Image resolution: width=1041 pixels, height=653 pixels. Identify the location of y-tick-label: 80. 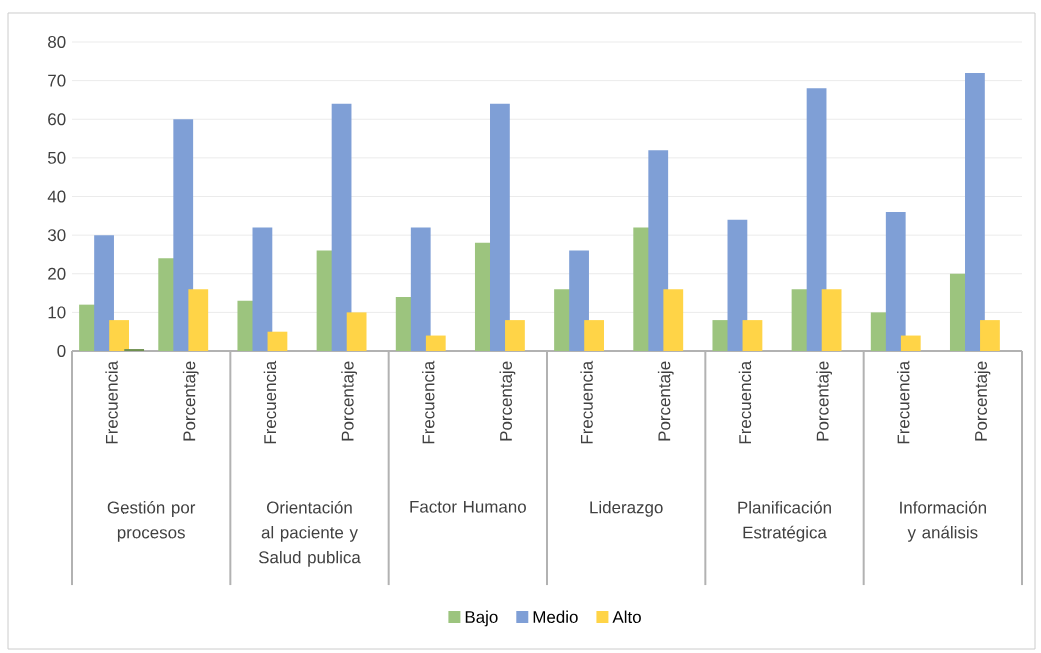
(57, 42).